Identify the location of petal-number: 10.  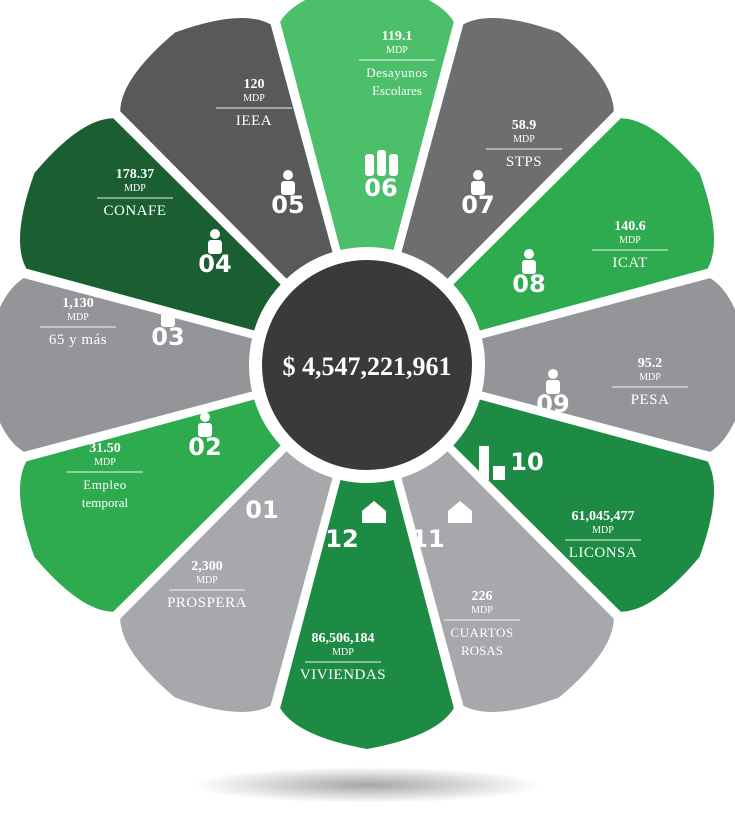
(526, 462).